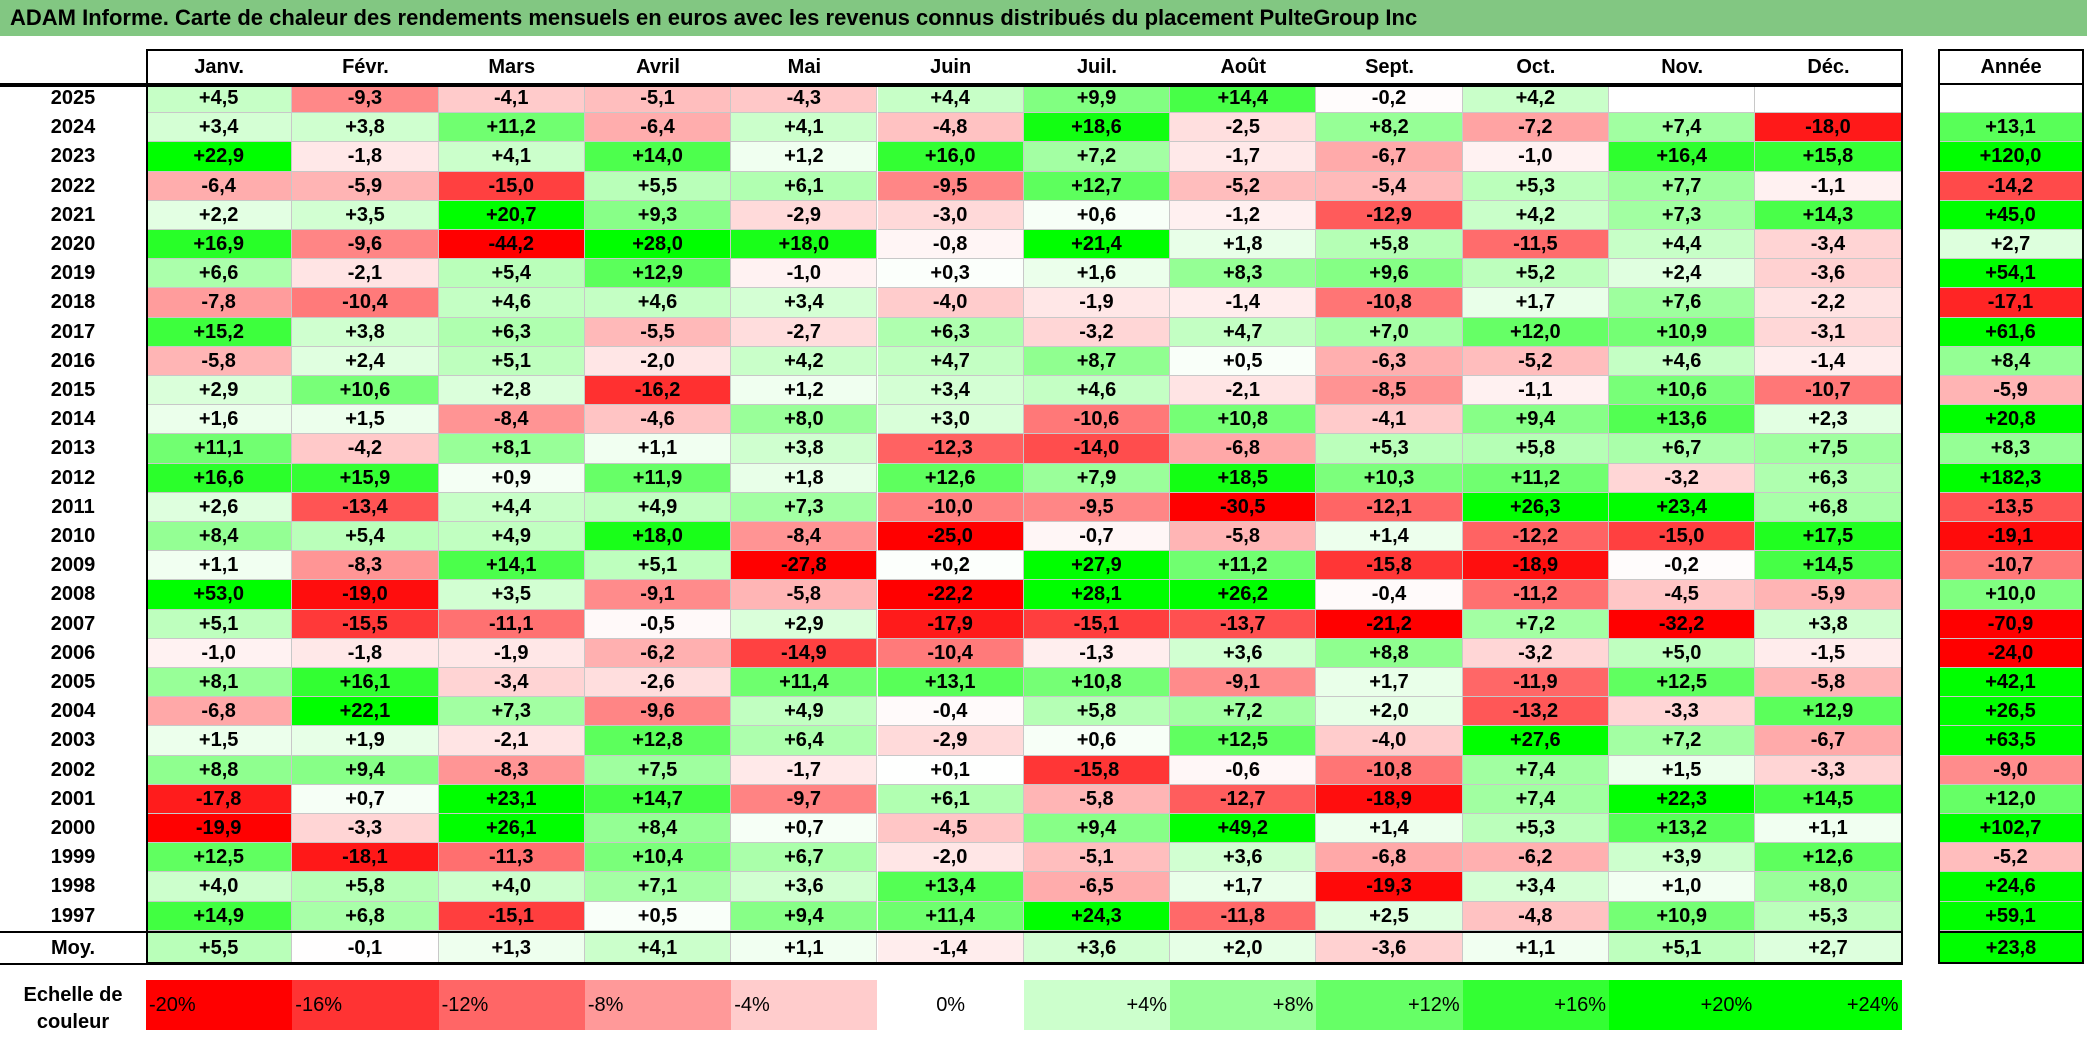  What do you see at coordinates (2011, 770) in the screenshot?
I see `annual-cell: -9,0` at bounding box center [2011, 770].